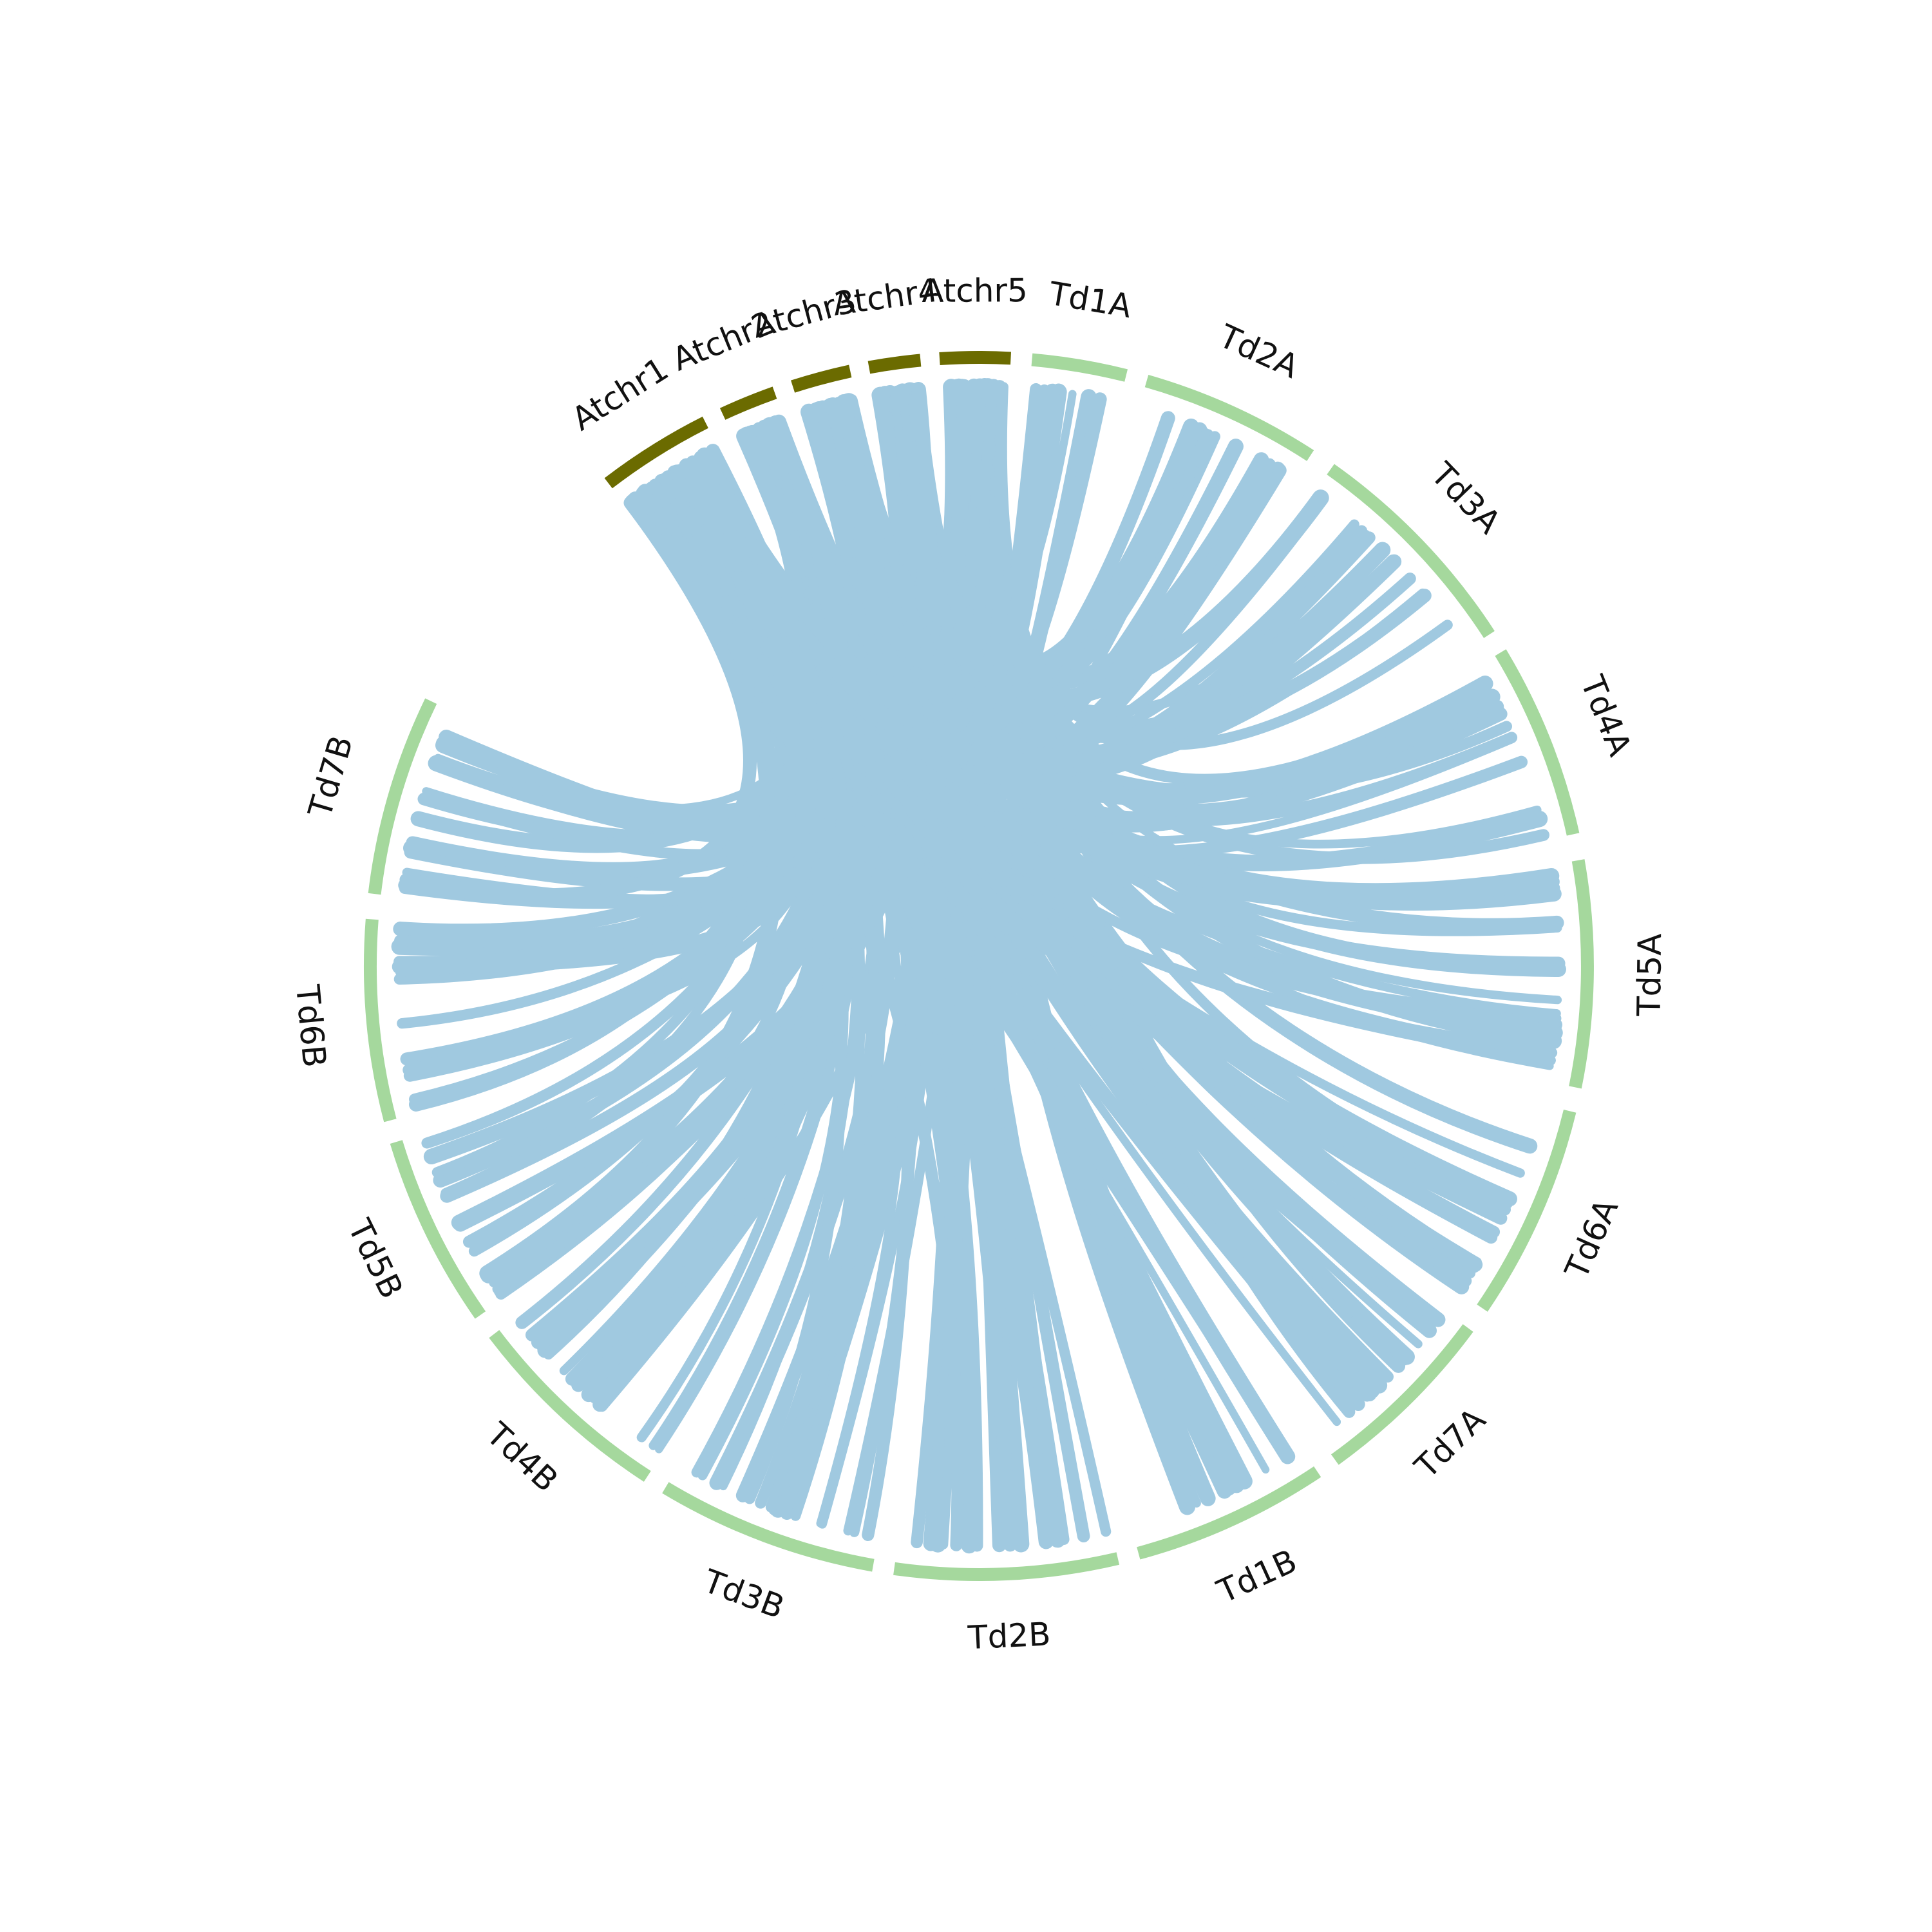 The image size is (1932, 1932). I want to click on link-atchr1-td4a, so click(1098, 626).